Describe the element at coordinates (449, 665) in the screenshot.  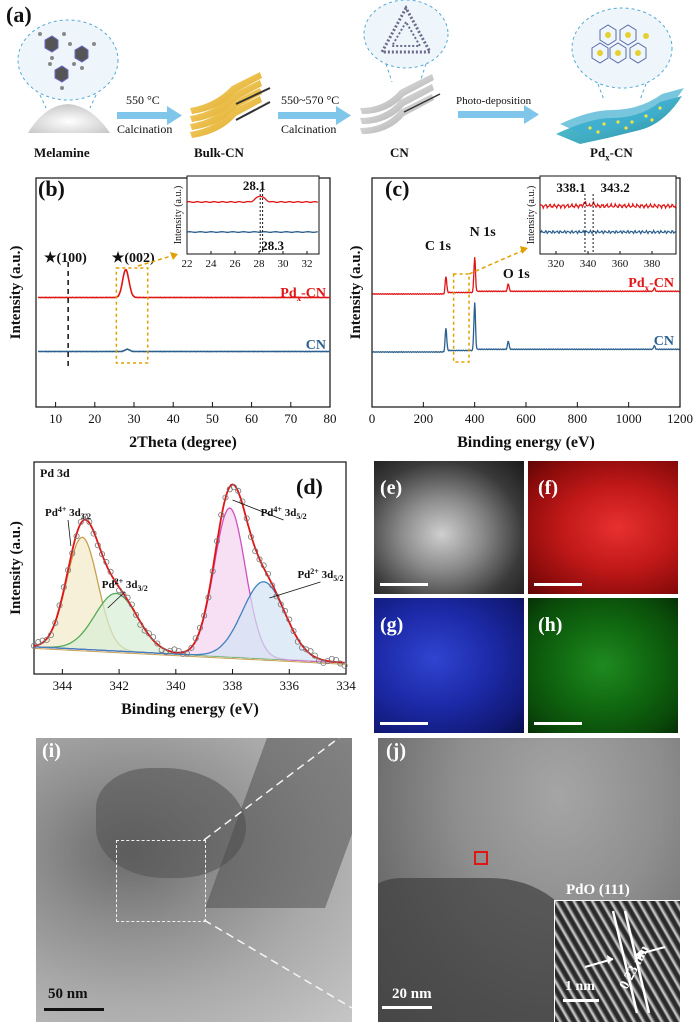
I see `eds-panel-g: (g)` at that location.